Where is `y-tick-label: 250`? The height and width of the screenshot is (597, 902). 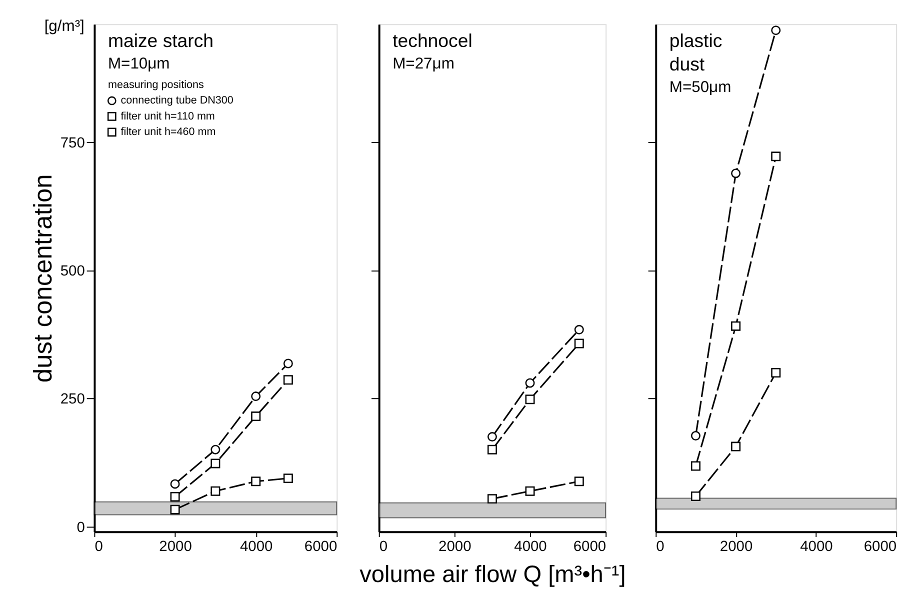 y-tick-label: 250 is located at coordinates (72, 400).